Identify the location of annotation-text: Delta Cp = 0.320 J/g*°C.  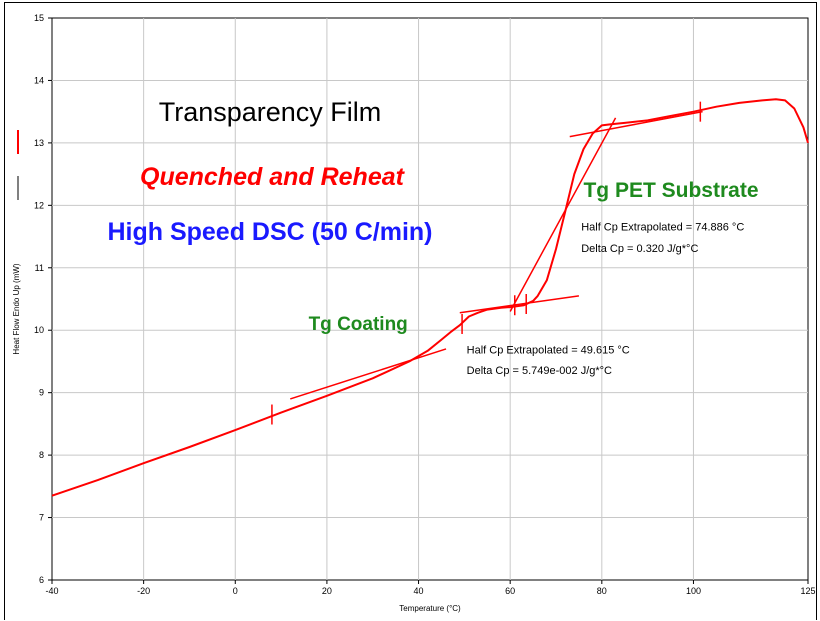
(639, 249).